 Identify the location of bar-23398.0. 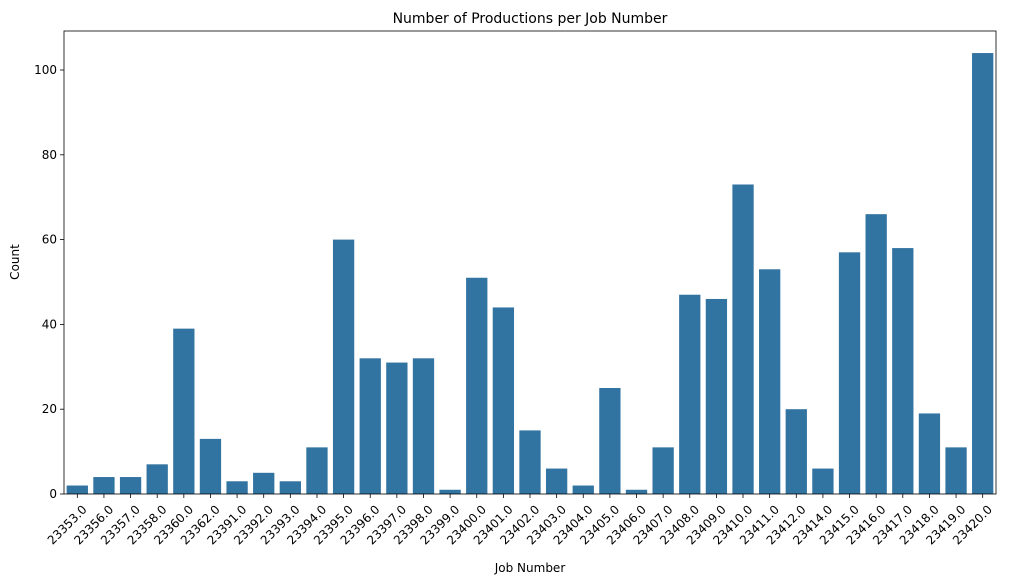
(423, 426).